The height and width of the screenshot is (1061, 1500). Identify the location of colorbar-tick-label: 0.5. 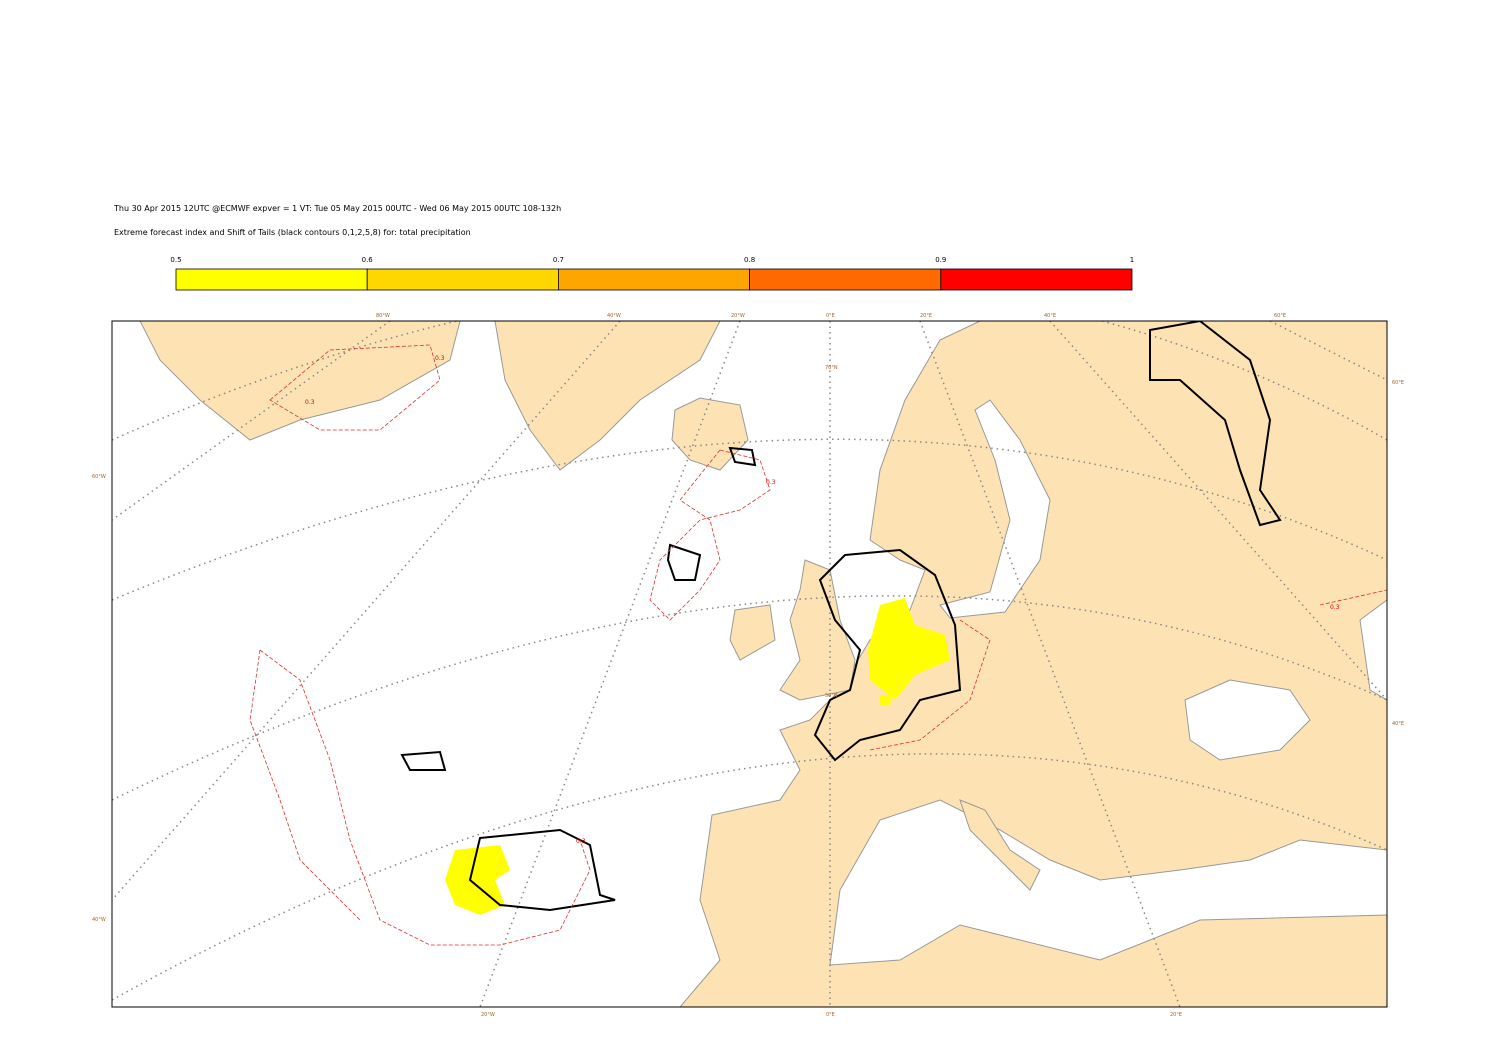
(175, 260).